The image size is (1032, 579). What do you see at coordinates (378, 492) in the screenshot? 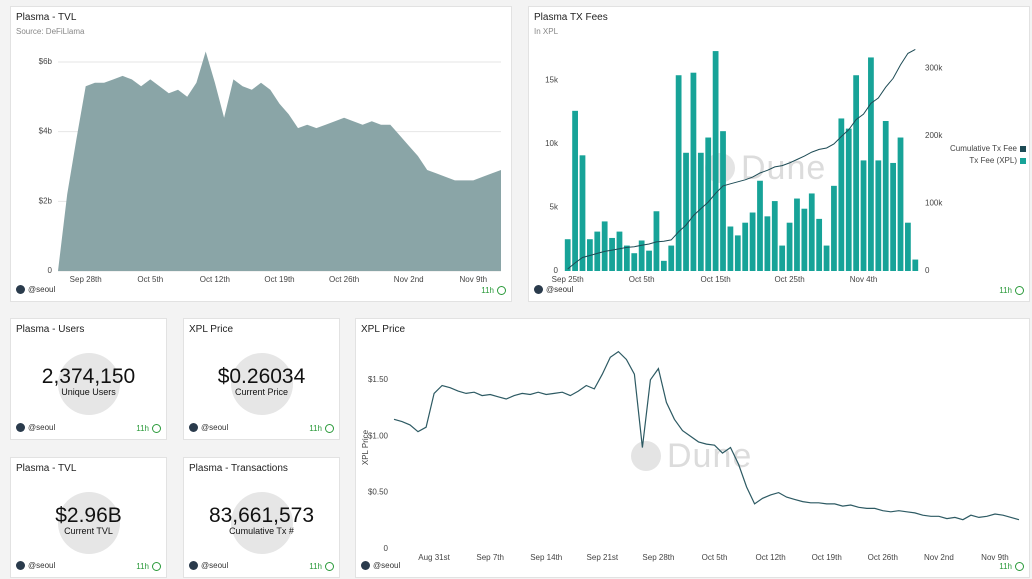
I see `y-tick-label: $0.50` at bounding box center [378, 492].